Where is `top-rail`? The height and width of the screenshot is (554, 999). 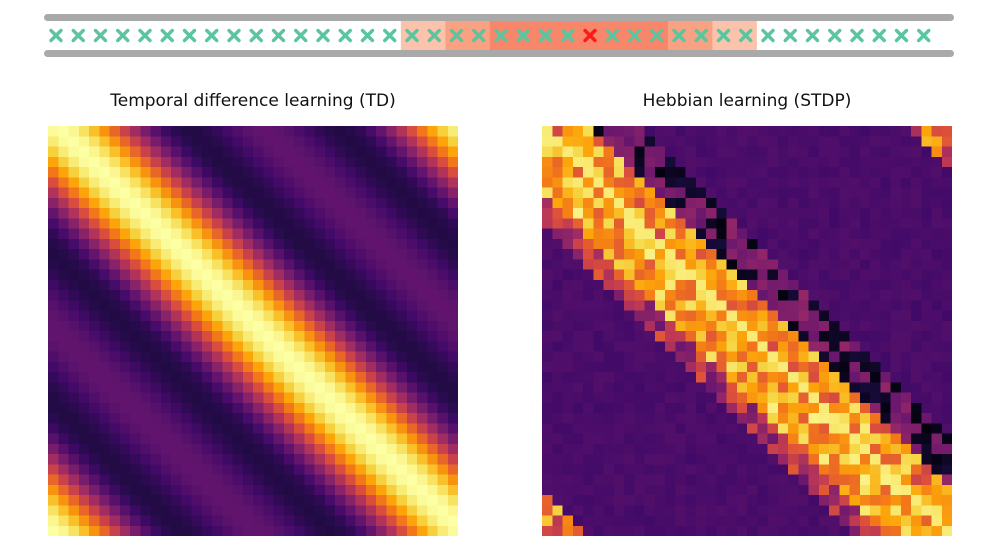 top-rail is located at coordinates (499, 17).